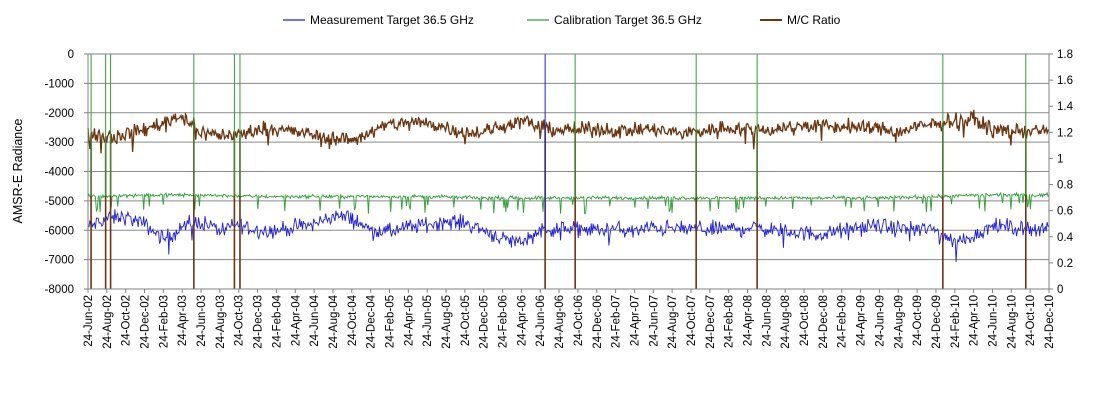 Image resolution: width=1113 pixels, height=400 pixels. I want to click on x-tick-label: 24-Apr-09, so click(862, 320).